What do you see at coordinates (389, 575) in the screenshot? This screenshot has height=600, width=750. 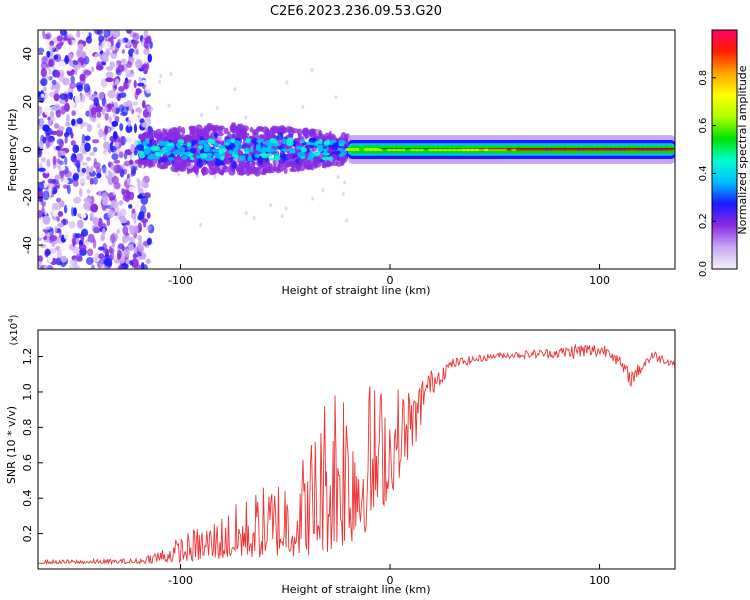 I see `snr-x-ticks: -100 0 100` at bounding box center [389, 575].